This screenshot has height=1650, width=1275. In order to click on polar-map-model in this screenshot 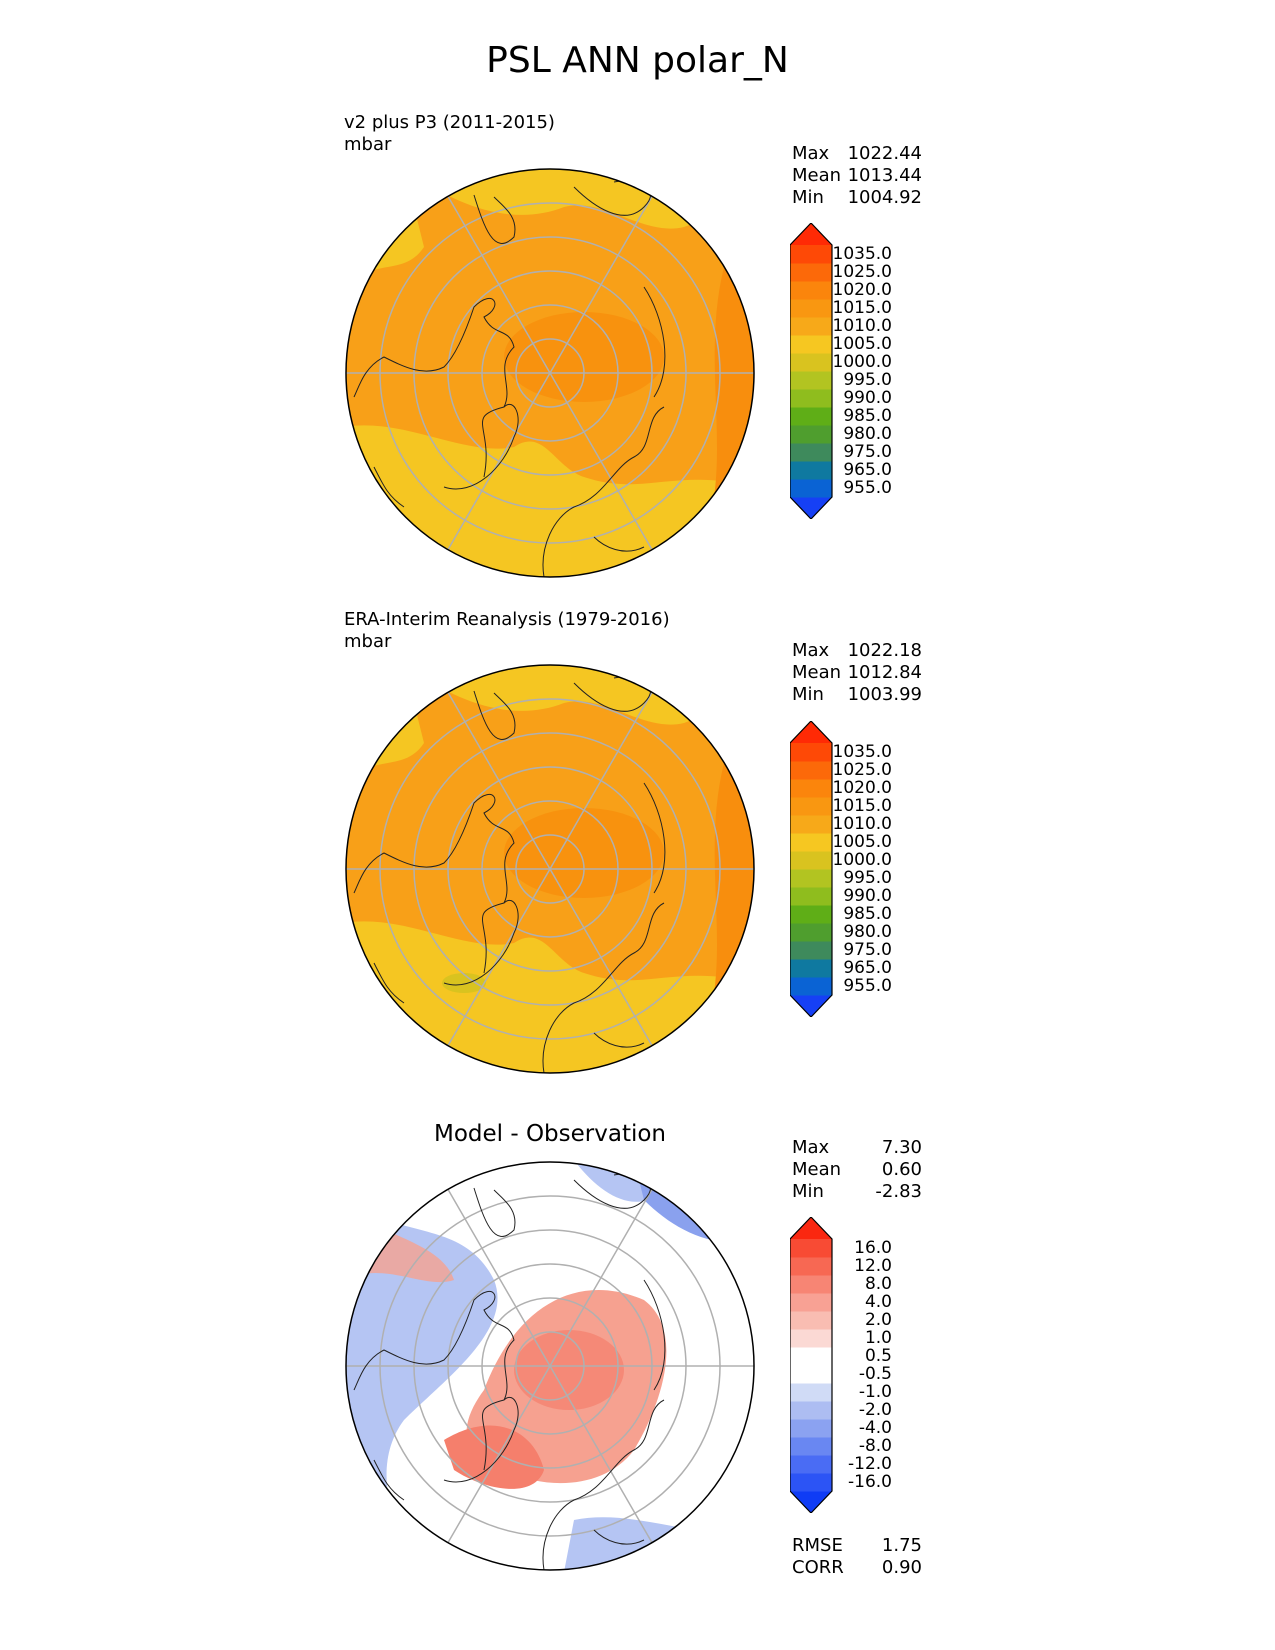, I will do `click(550, 373)`.